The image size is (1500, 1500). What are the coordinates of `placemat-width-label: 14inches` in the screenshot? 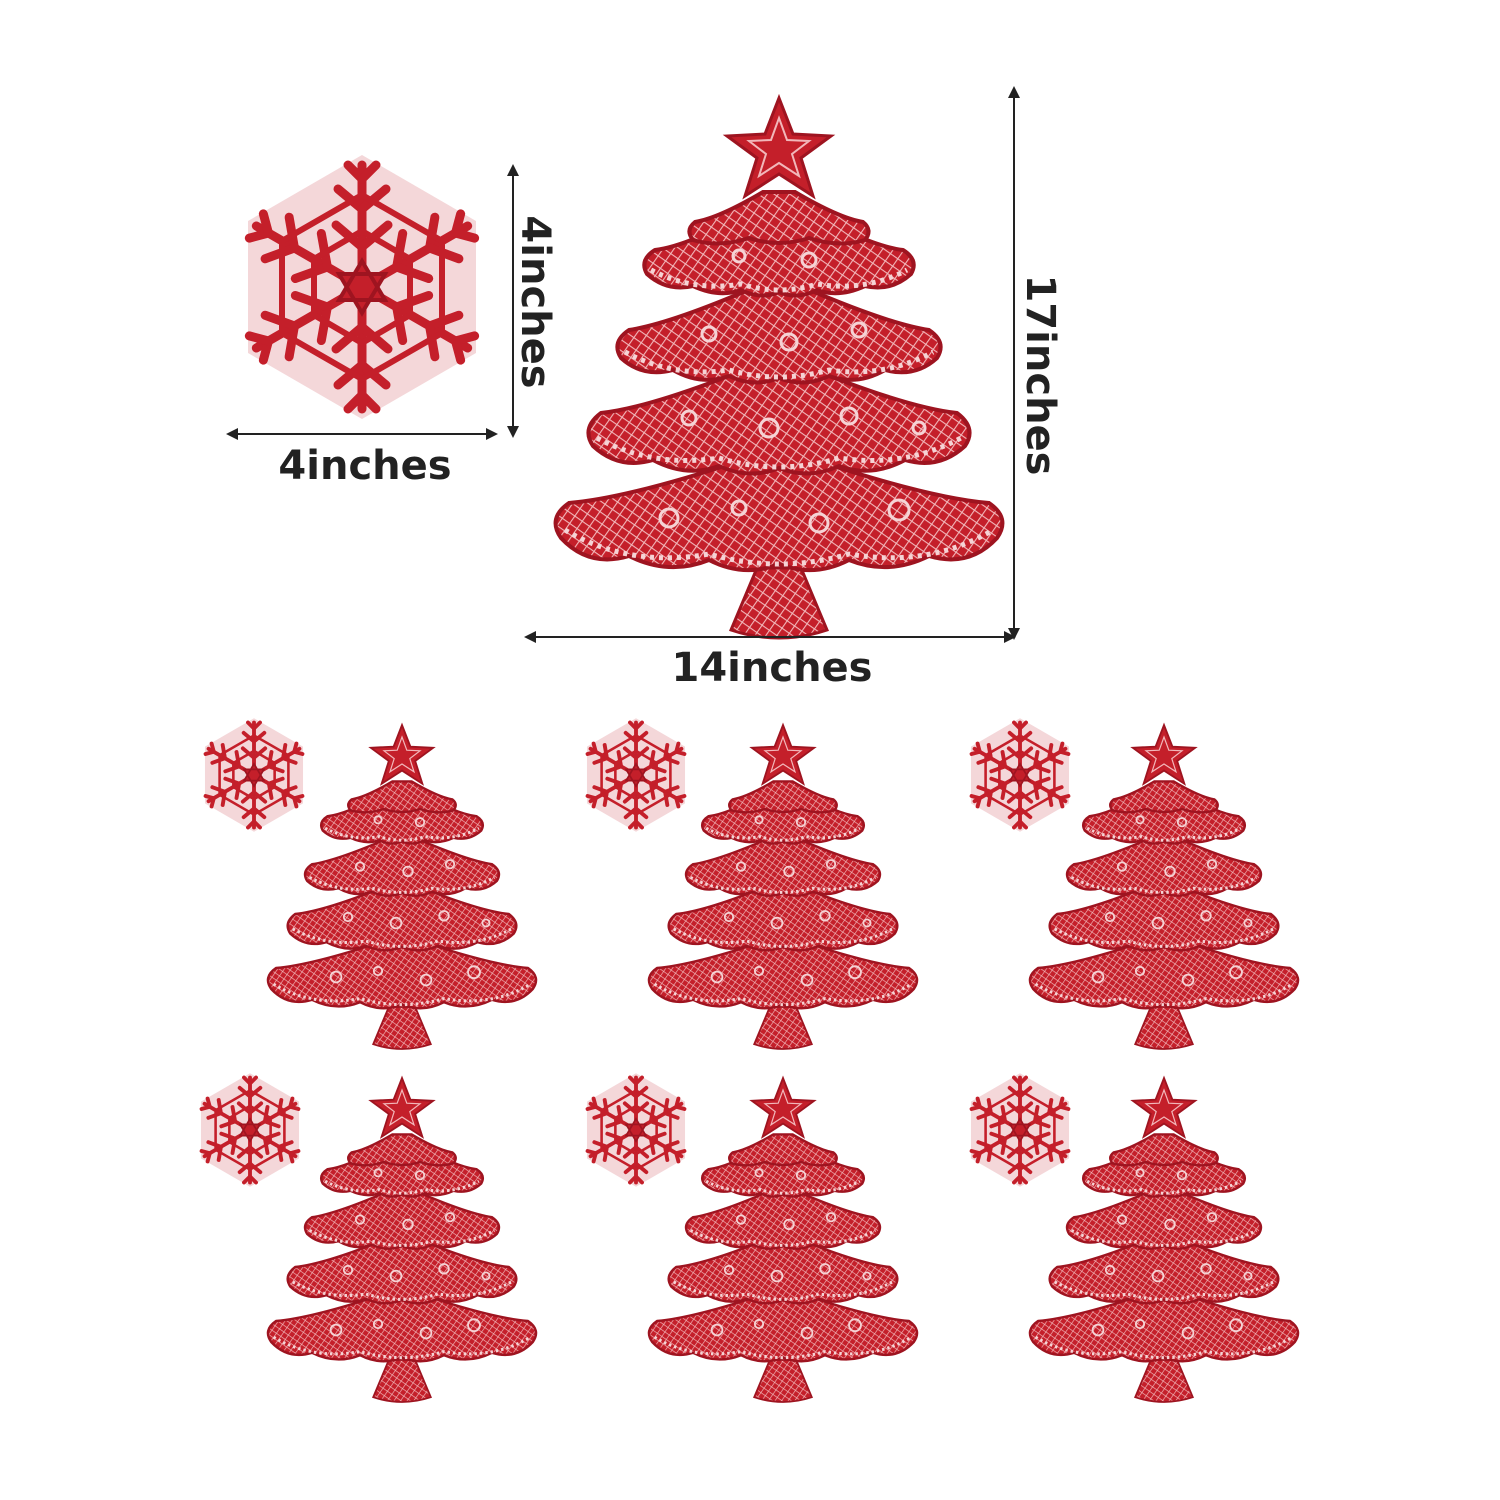 It's located at (772, 668).